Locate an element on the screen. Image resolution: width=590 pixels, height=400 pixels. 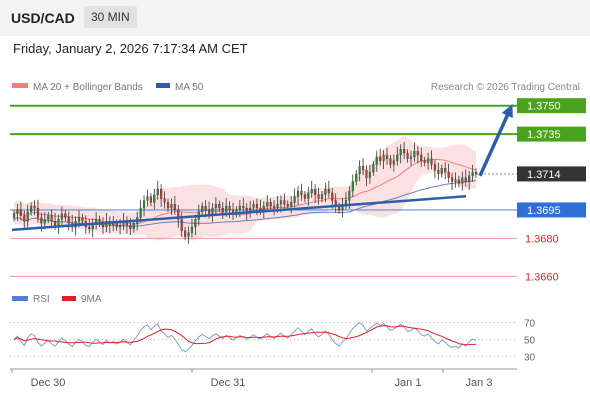
rsi-line is located at coordinates (245, 337).